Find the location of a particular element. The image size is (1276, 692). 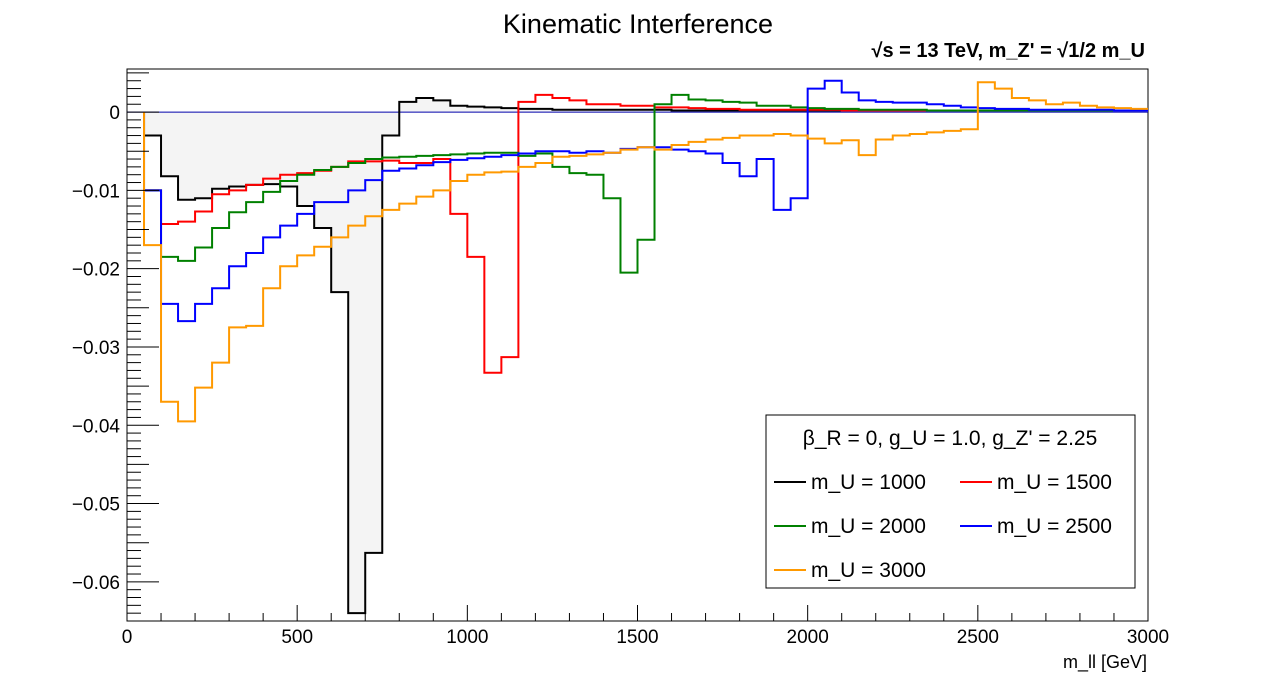

y-tick-label: −0.01 is located at coordinates (96, 191).